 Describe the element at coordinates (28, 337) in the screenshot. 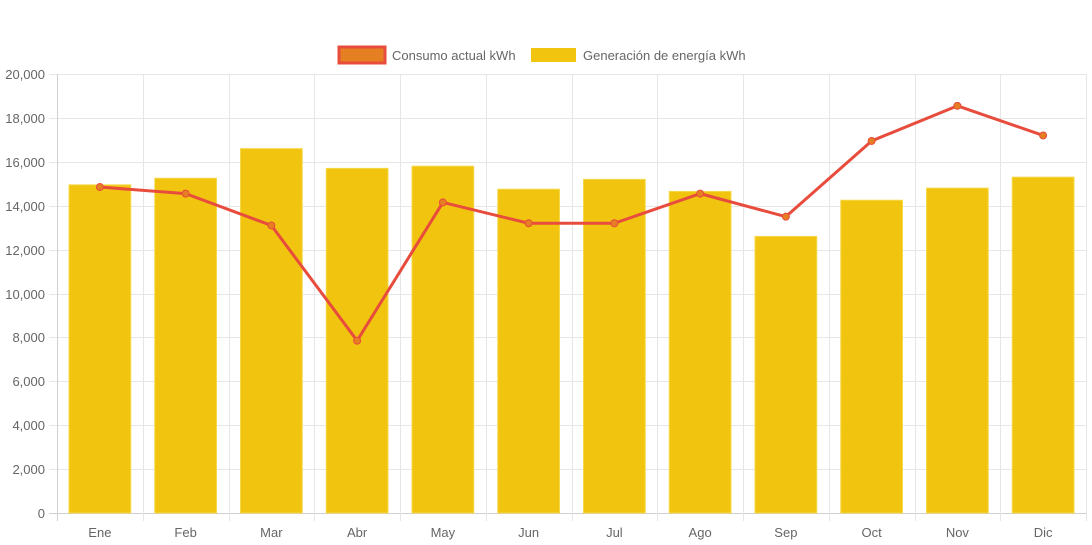

I see `y-tick-label: 8,000` at that location.